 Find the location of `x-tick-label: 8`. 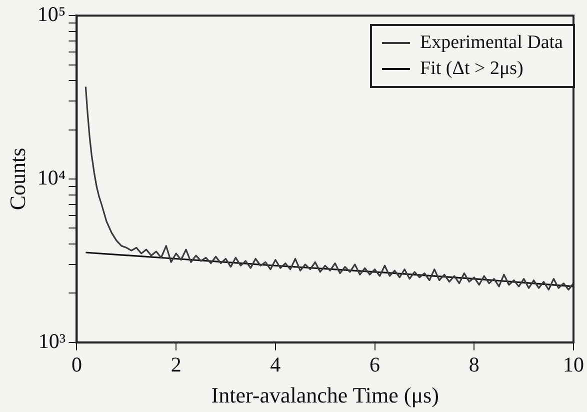

x-tick-label: 8 is located at coordinates (474, 364).